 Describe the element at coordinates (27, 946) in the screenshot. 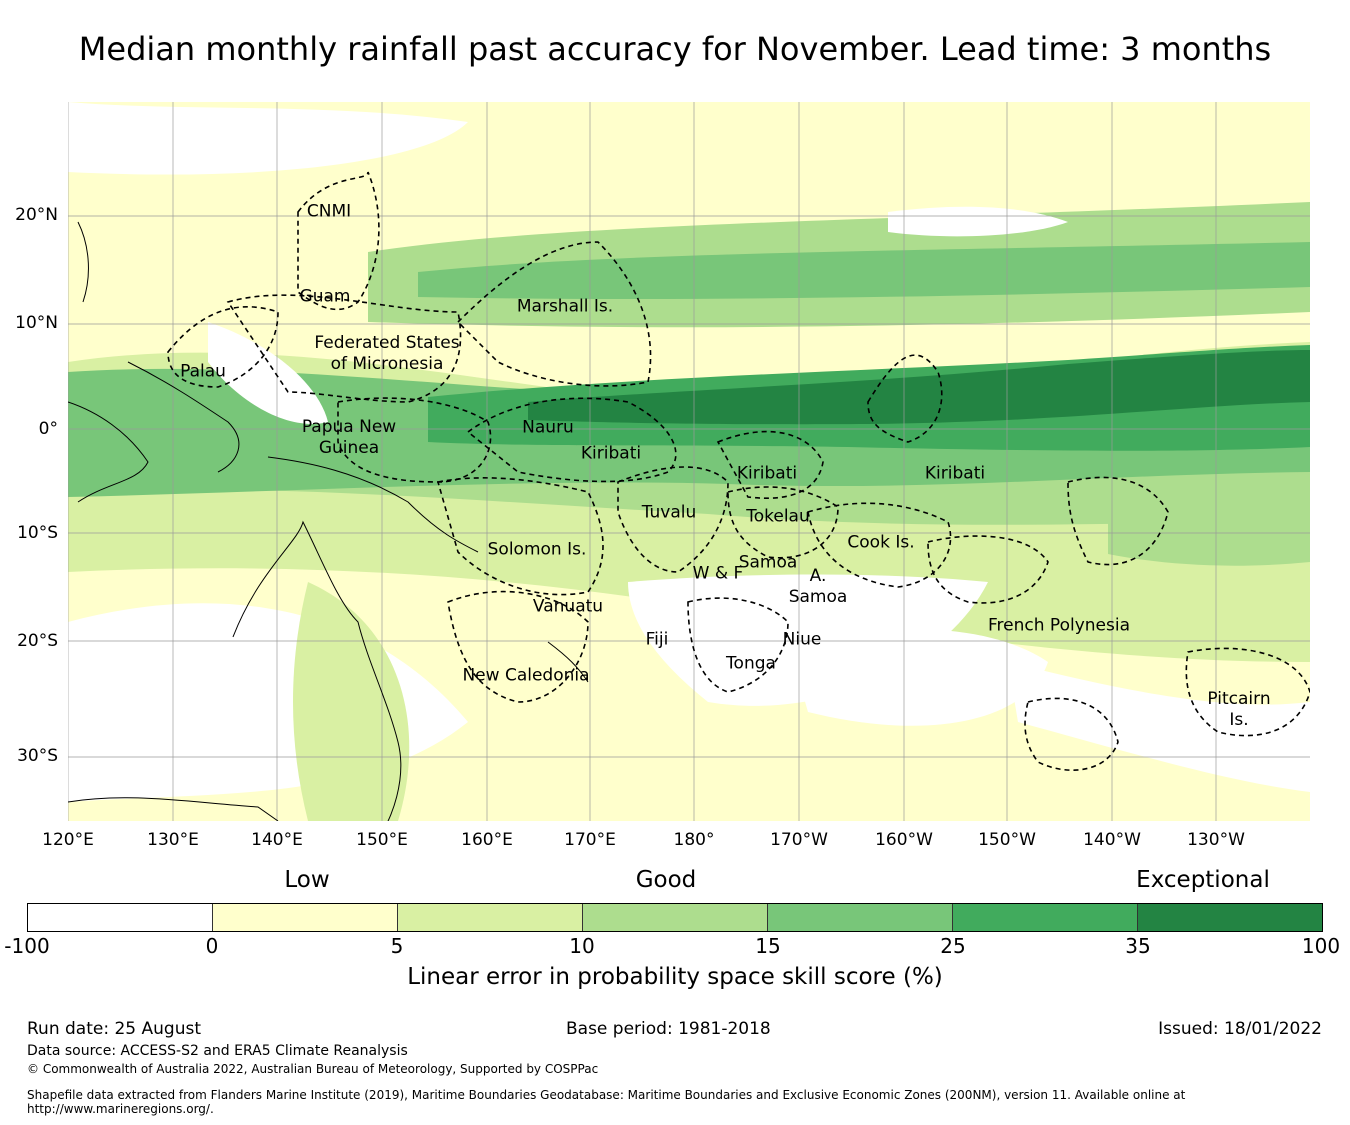

I see `colorbar-tick: -100` at that location.